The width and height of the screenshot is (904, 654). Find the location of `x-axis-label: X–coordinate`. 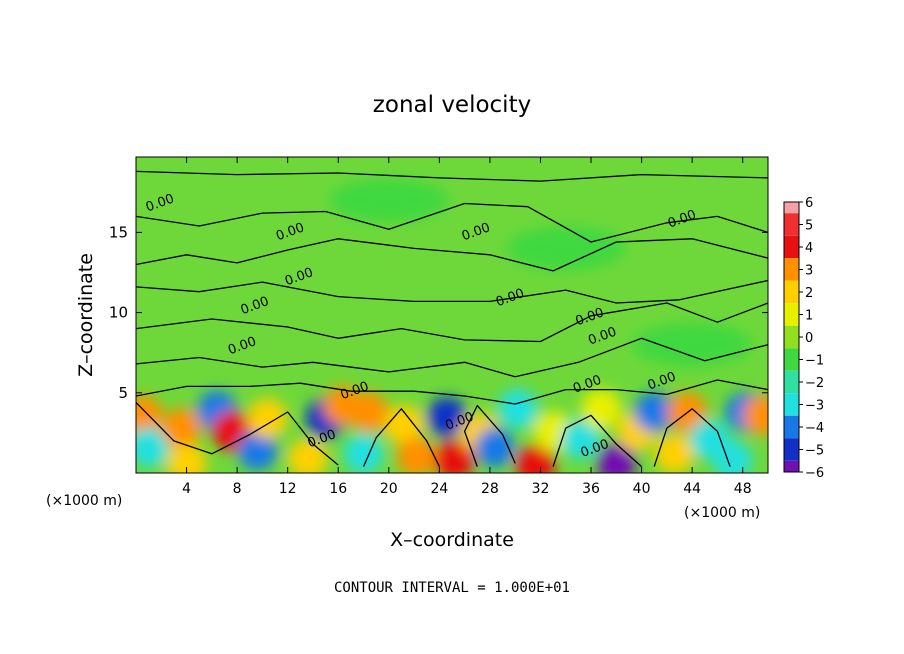

x-axis-label: X–coordinate is located at coordinates (452, 540).